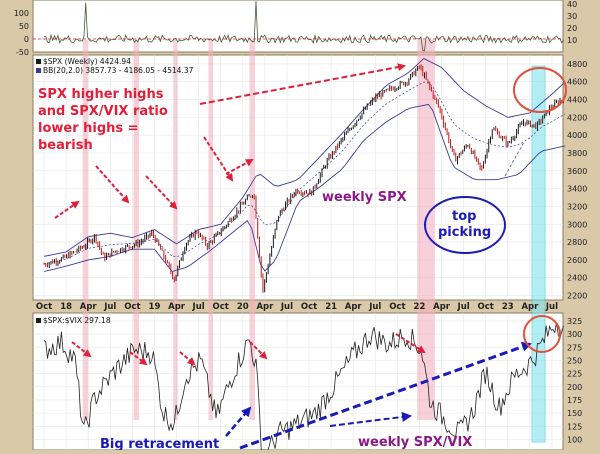  Describe the element at coordinates (574, 321) in the screenshot. I see `ratio-y-tick: 325` at that location.